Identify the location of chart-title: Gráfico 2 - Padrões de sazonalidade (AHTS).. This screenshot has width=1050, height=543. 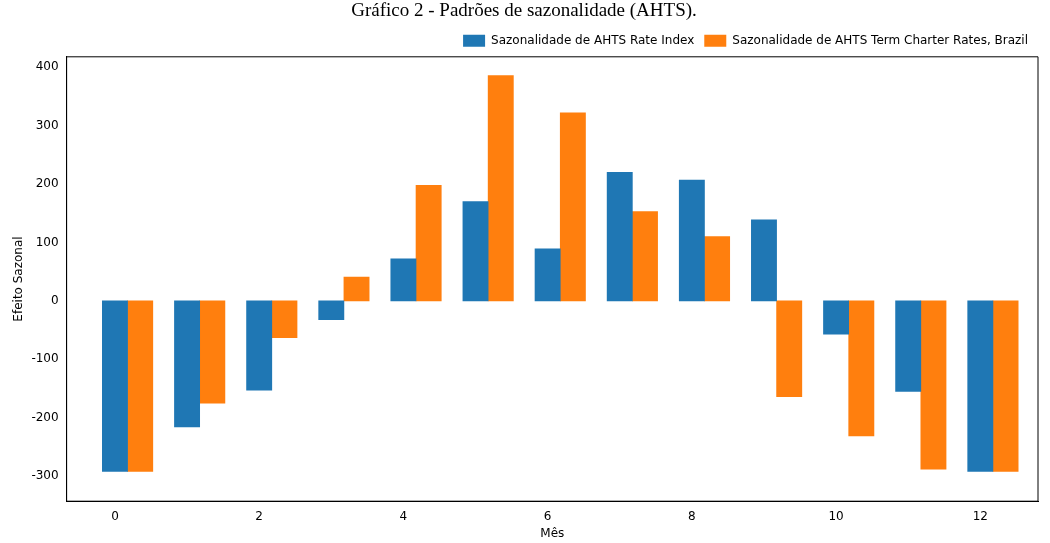
(524, 11).